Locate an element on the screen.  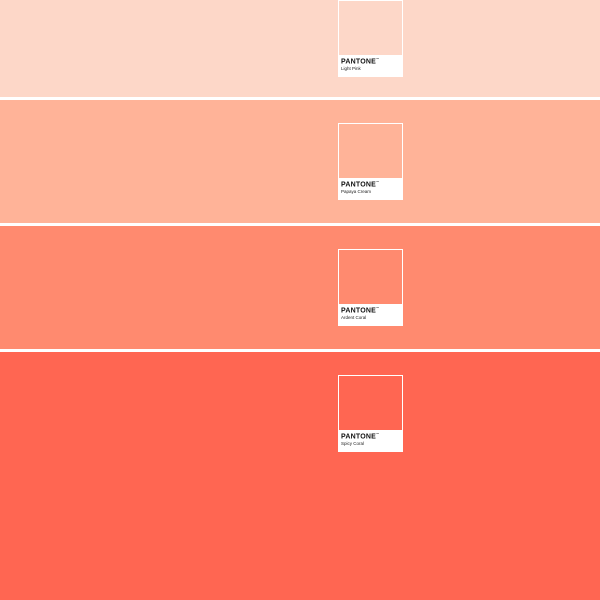
swatch-card: PANTONE™ Ardent Coral is located at coordinates (370, 287).